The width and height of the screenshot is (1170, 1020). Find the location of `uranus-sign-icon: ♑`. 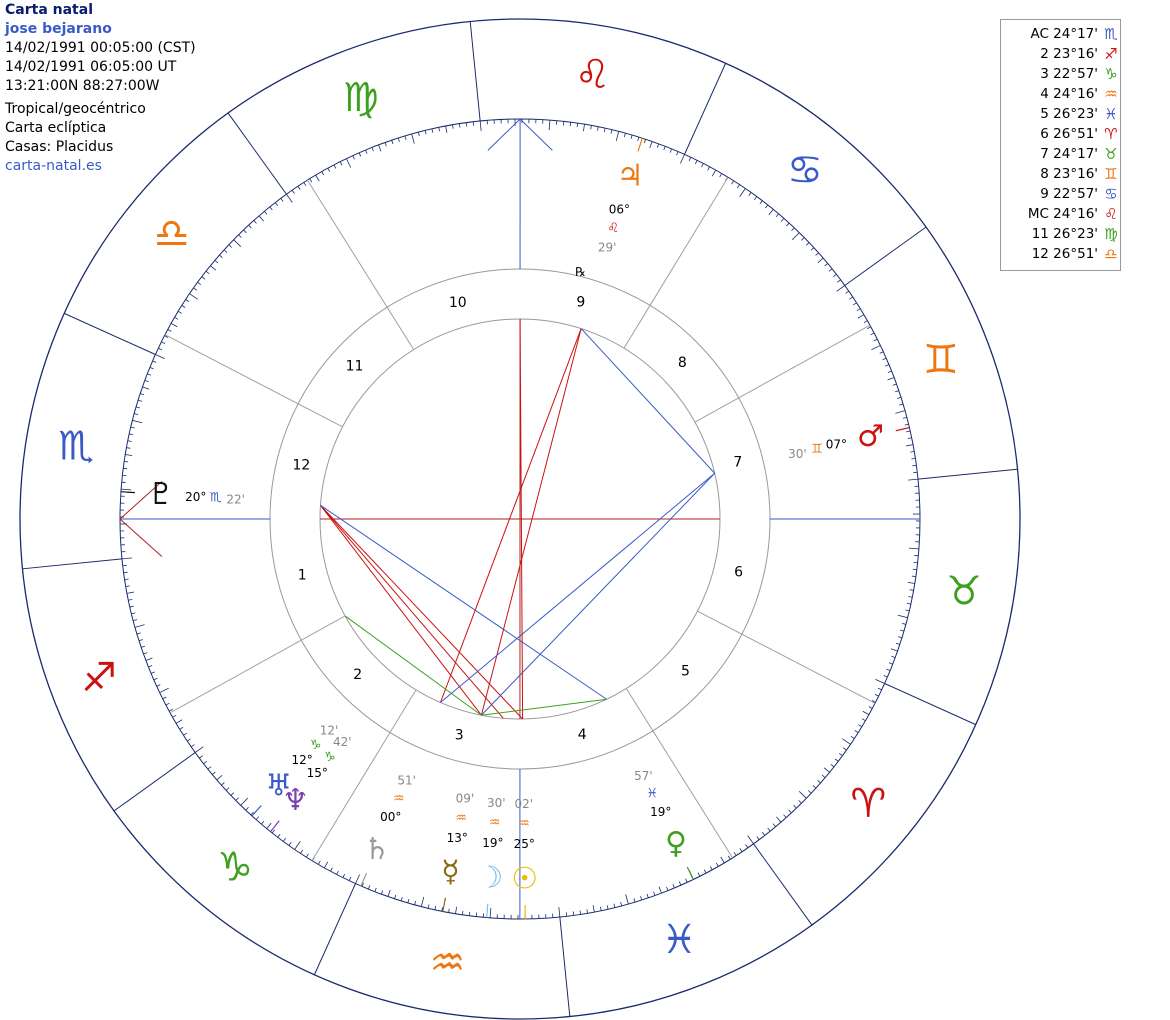

uranus-sign-icon: ♑ is located at coordinates (316, 745).